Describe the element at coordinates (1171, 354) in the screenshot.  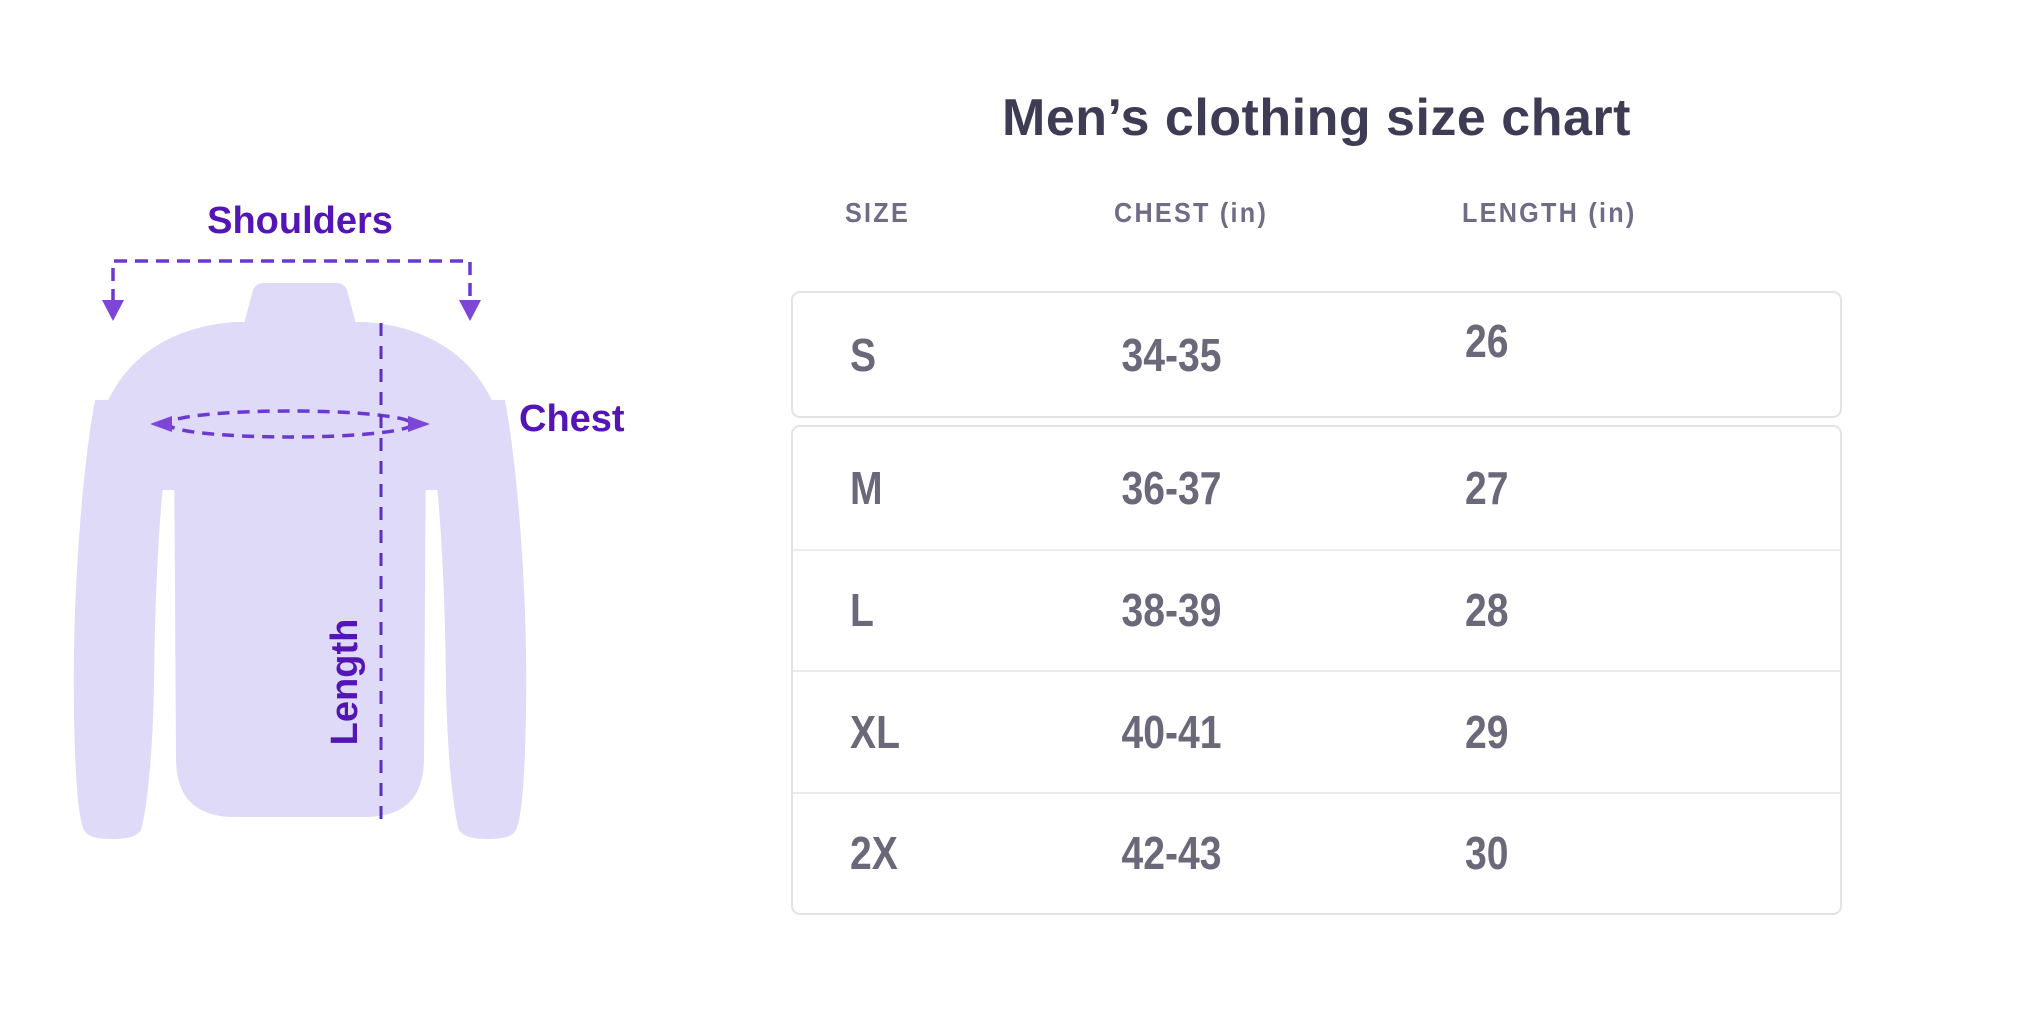
I see `chest-cell: 34-35` at that location.